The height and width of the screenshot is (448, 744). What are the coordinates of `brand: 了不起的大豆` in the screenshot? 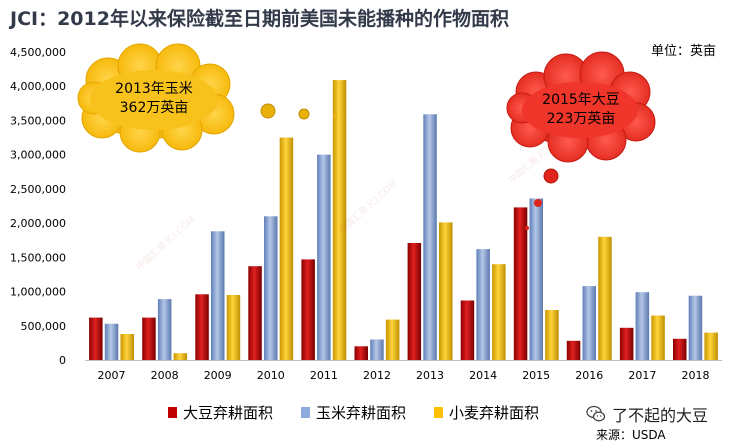 It's located at (647, 414).